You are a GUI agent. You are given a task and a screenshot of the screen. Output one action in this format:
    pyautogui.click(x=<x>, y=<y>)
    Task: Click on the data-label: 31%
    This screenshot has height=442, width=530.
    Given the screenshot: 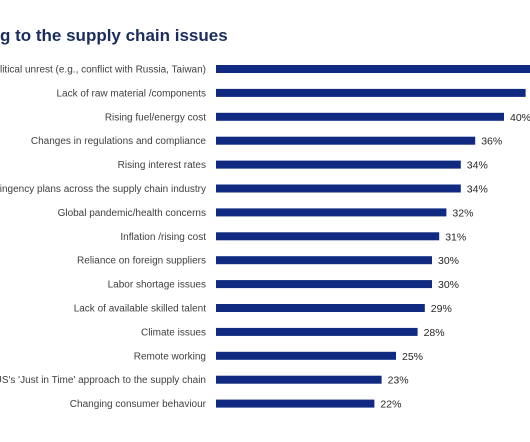 What is the action you would take?
    pyautogui.click(x=455, y=237)
    